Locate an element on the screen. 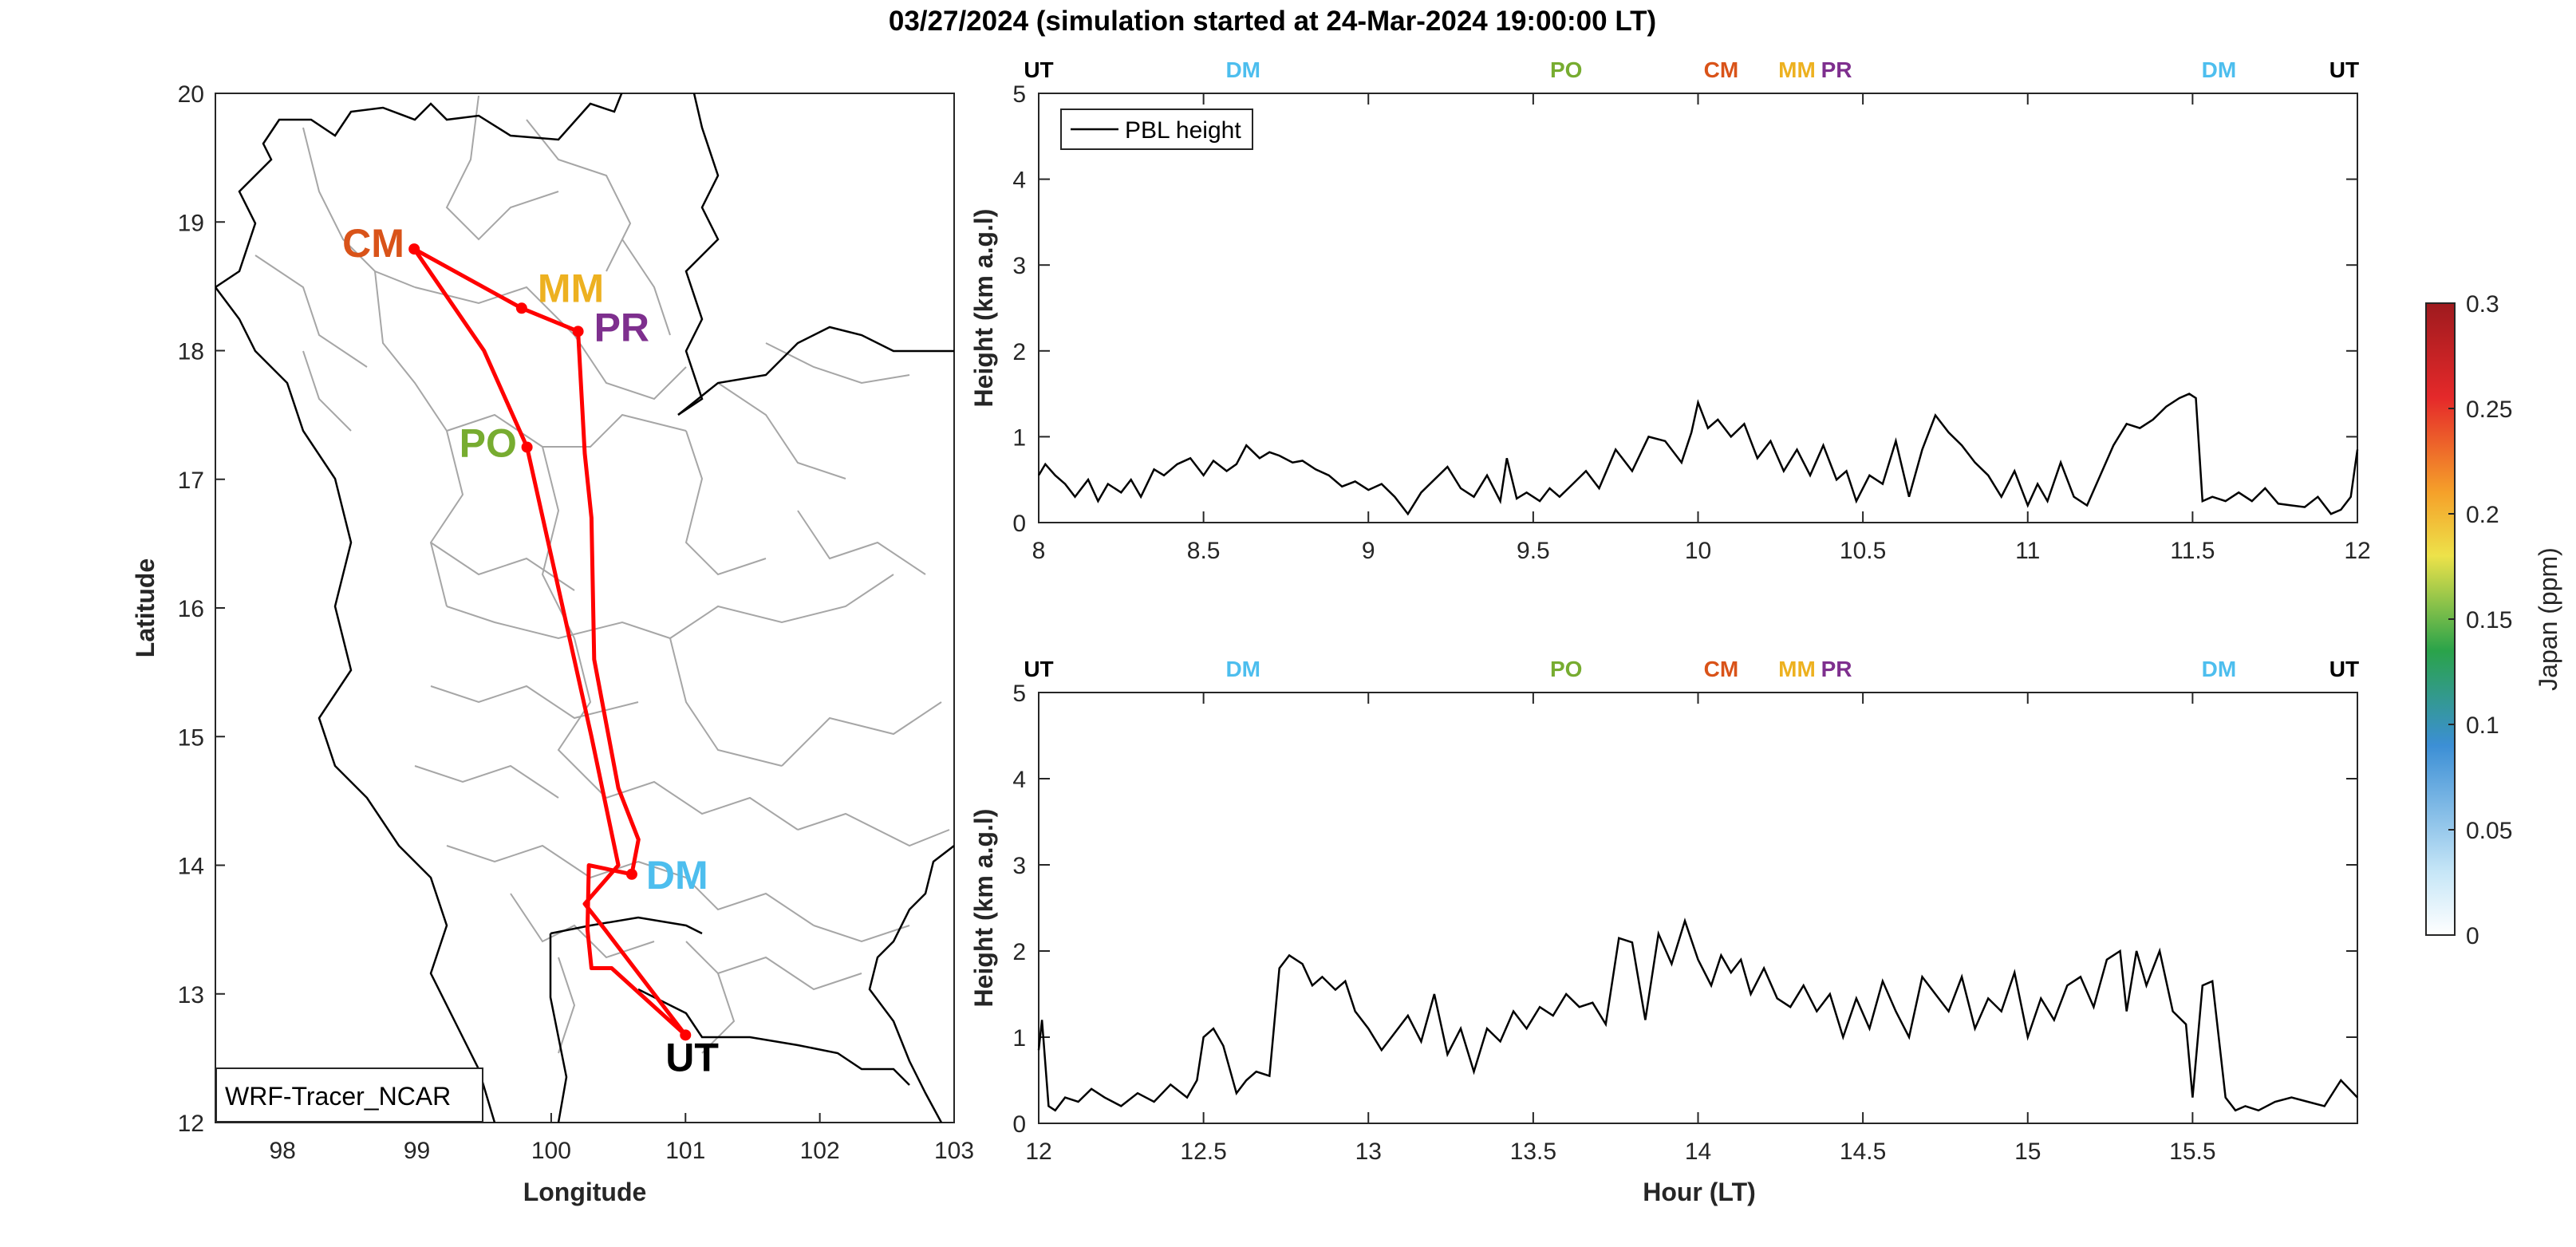 Image resolution: width=2576 pixels, height=1247 pixels. map-y-ticks: 12 13 14 15 16 17 18 19 20 is located at coordinates (202, 609).